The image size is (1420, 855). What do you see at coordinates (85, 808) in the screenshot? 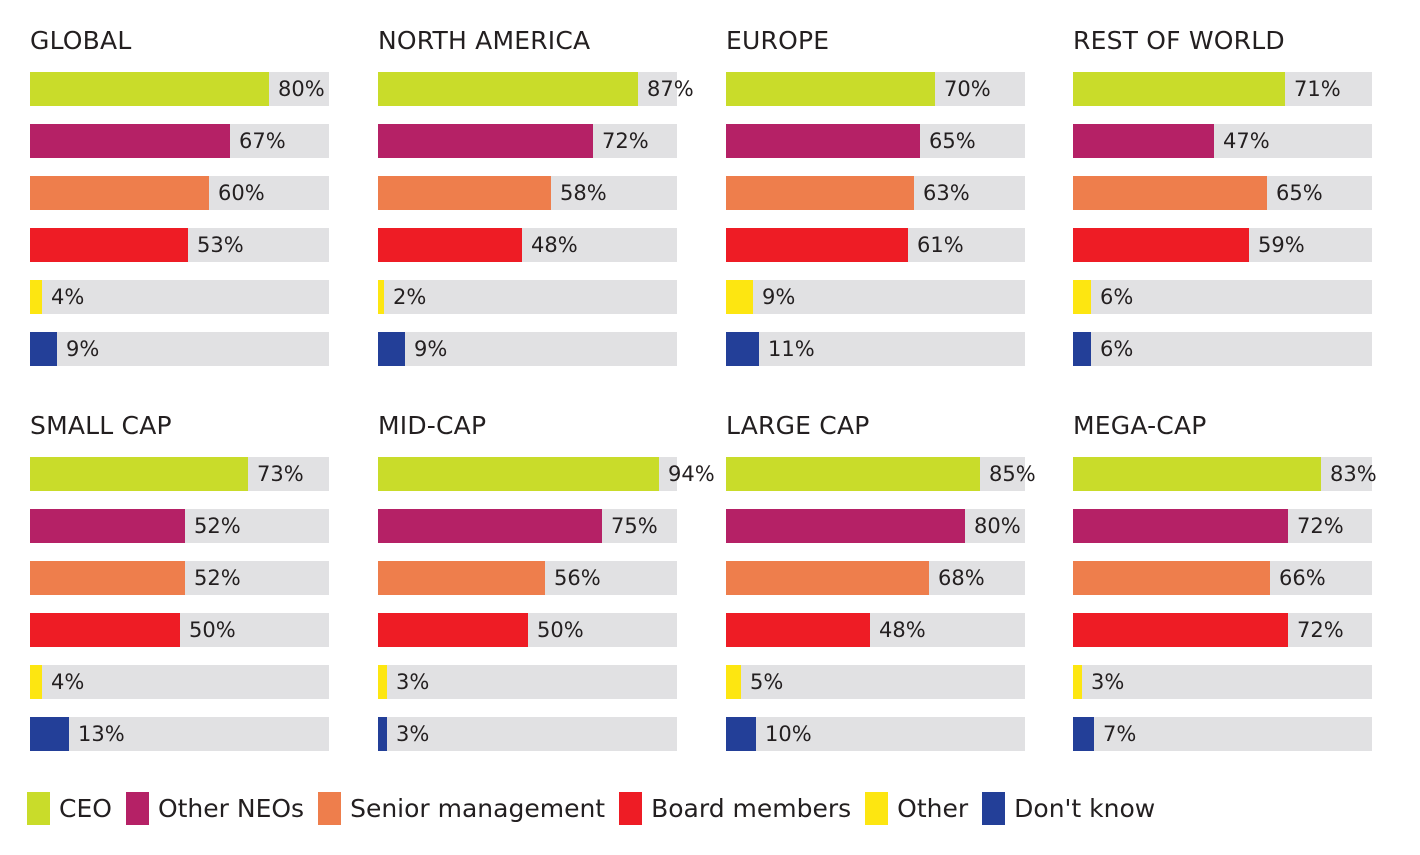
I see `legend-label: CEO` at bounding box center [85, 808].